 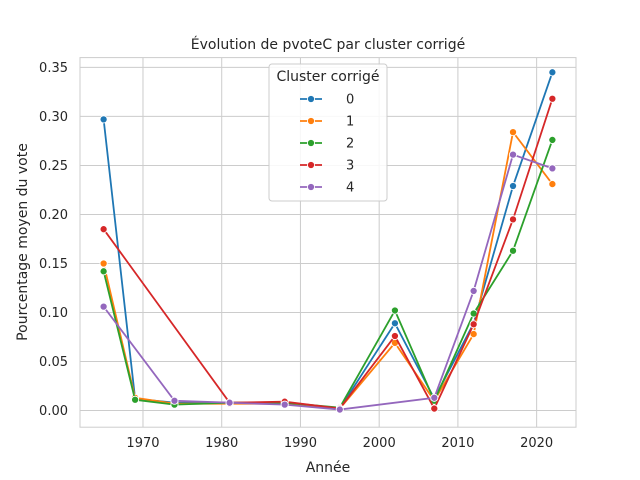 I want to click on legend-item-3: 3, so click(x=327, y=166).